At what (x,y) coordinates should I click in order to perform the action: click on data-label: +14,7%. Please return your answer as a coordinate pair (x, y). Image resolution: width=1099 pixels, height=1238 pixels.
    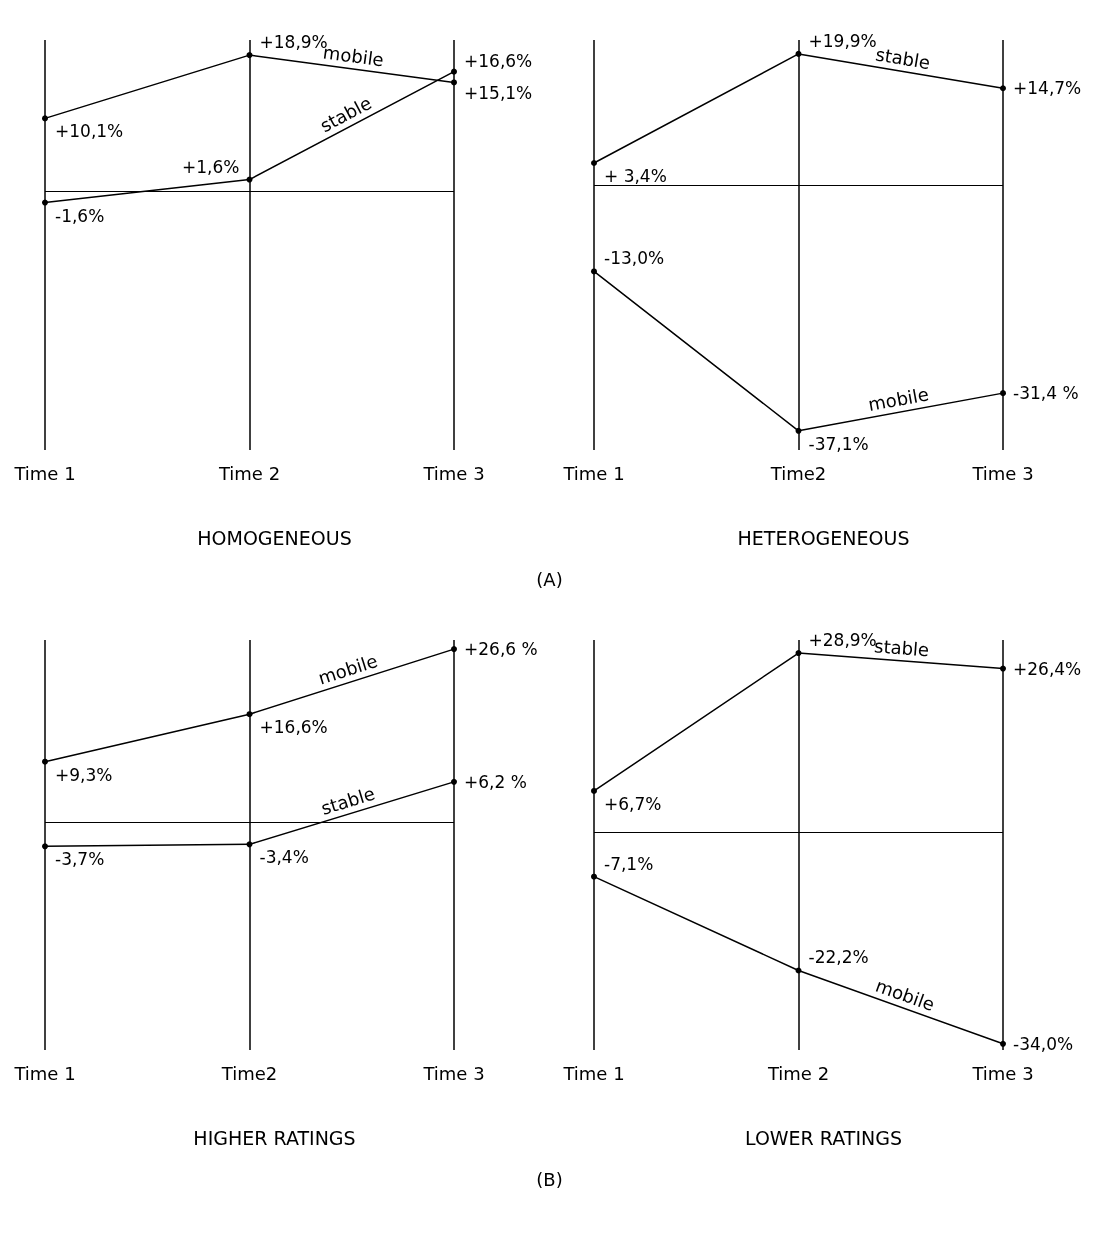
    Looking at the image, I should click on (1047, 88).